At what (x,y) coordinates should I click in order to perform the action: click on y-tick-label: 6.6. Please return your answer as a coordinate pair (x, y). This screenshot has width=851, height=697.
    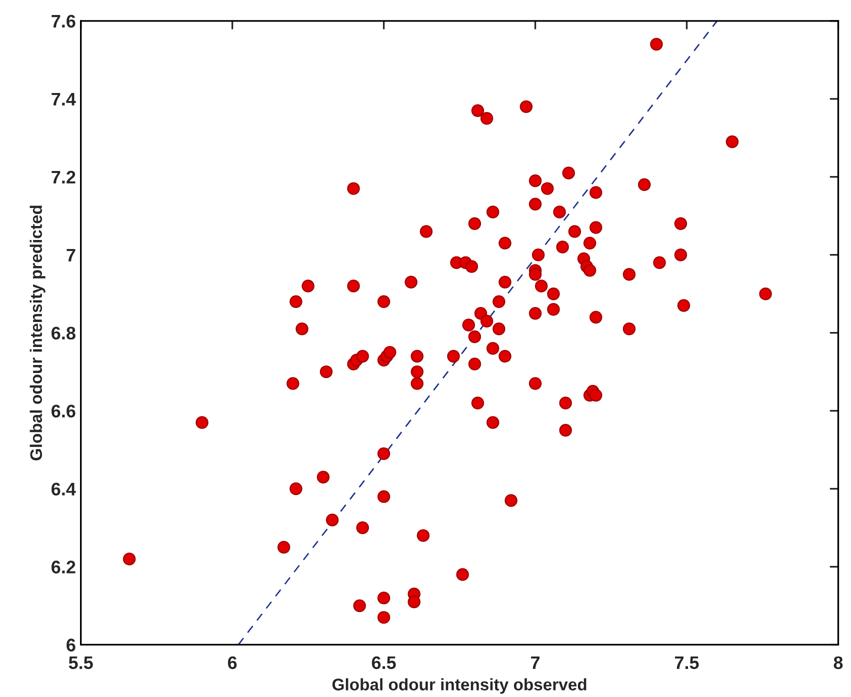
    Looking at the image, I should click on (64, 411).